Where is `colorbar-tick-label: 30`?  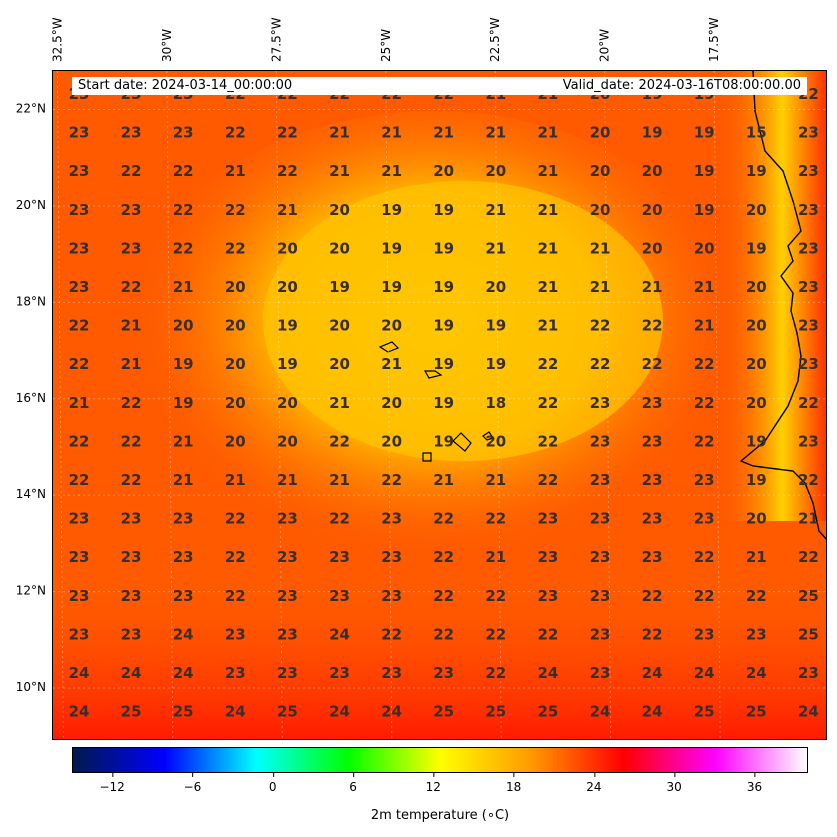 colorbar-tick-label: 30 is located at coordinates (674, 787).